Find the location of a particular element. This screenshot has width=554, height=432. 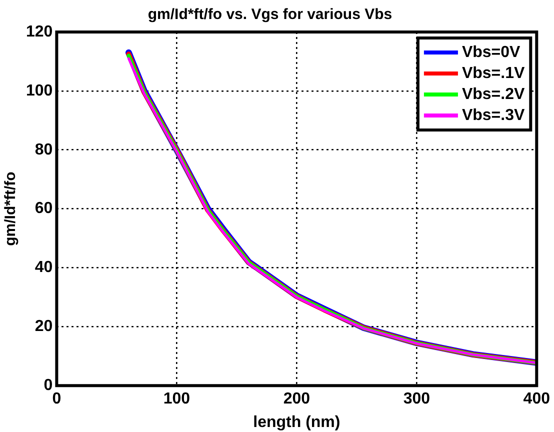

y-tick-label: 40 is located at coordinates (43, 267).